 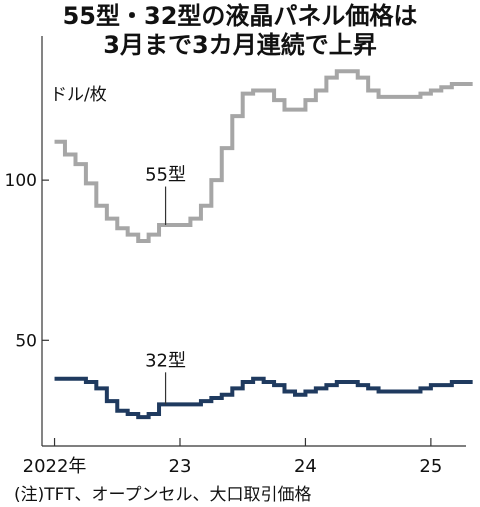 I want to click on x-tick-label: 24, so click(x=305, y=466).